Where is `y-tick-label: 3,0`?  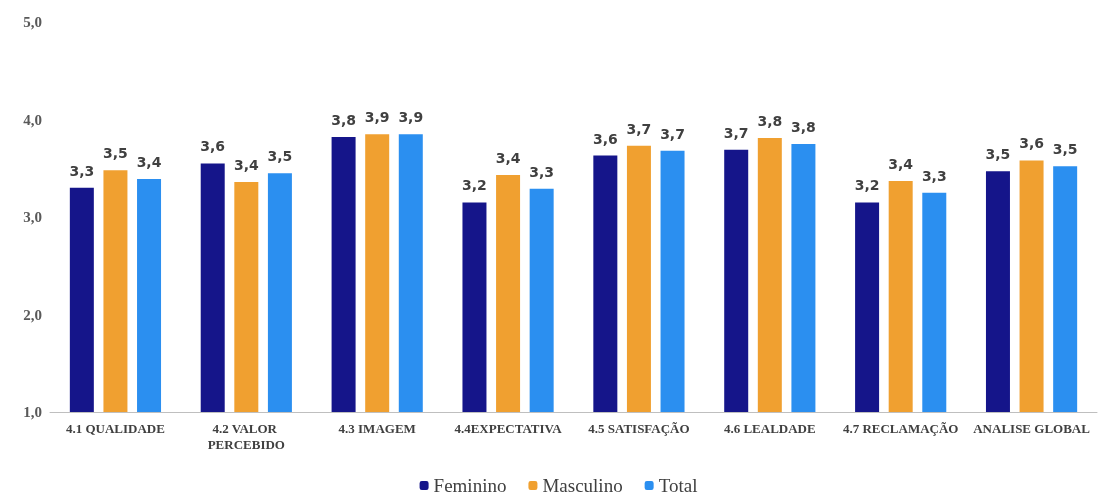
y-tick-label: 3,0 is located at coordinates (32, 217).